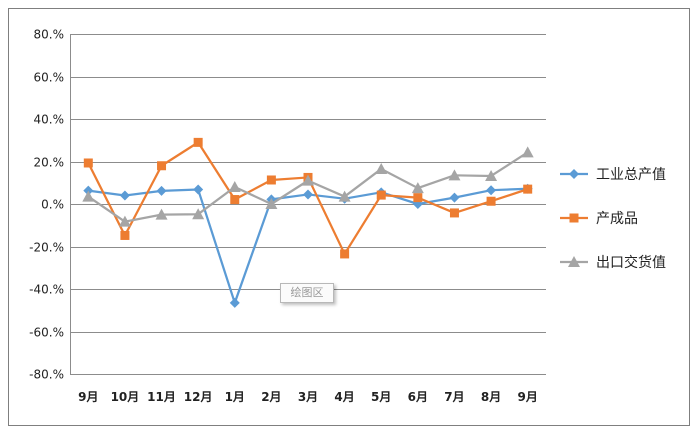  Describe the element at coordinates (344, 397) in the screenshot. I see `x-tick-label: 4月` at that location.